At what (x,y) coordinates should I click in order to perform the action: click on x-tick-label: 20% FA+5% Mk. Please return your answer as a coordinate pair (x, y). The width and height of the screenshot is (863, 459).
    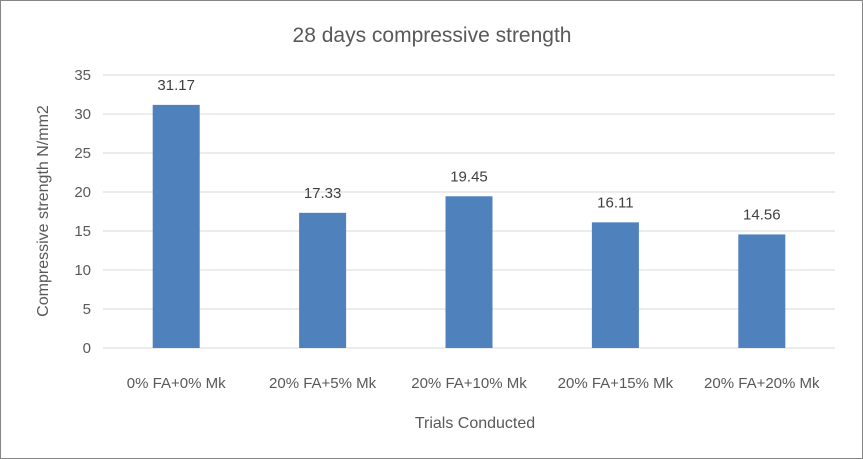
    Looking at the image, I should click on (323, 383).